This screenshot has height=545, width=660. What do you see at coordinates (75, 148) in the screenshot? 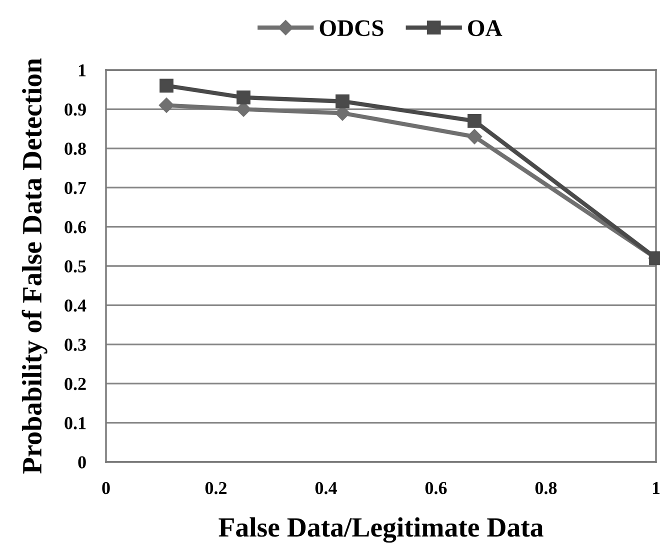
I see `y-tick-label: 0.8` at bounding box center [75, 148].